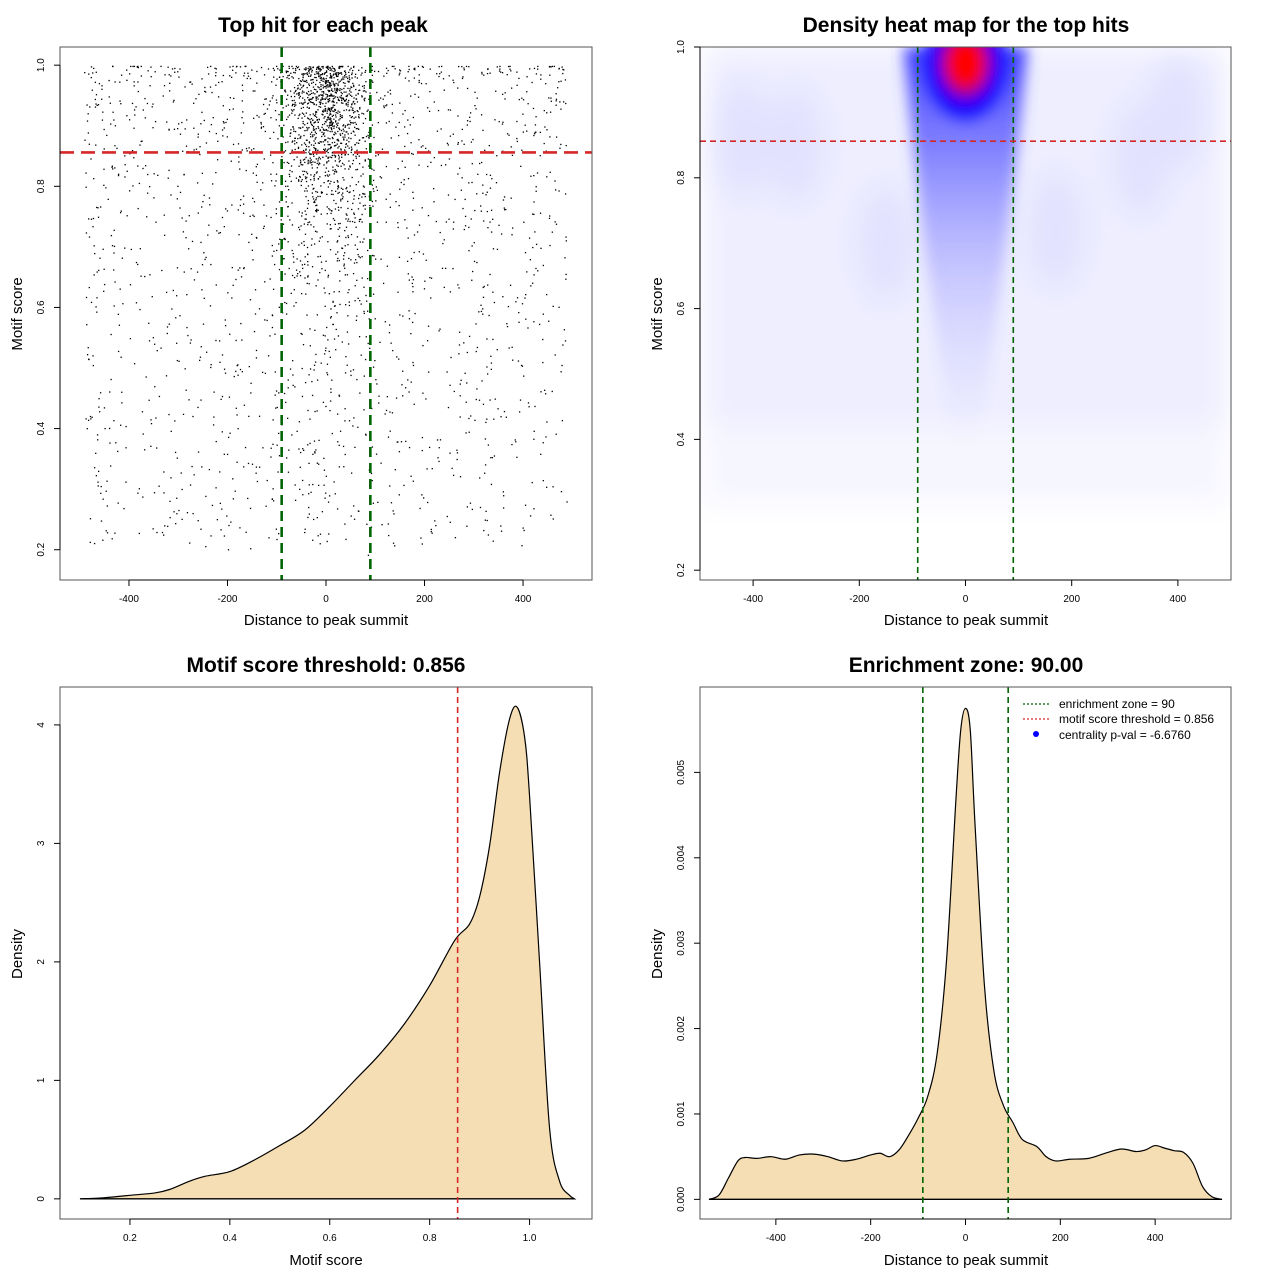  Describe the element at coordinates (326, 620) in the screenshot. I see `x-axis-label: Distance to peak summit` at that location.